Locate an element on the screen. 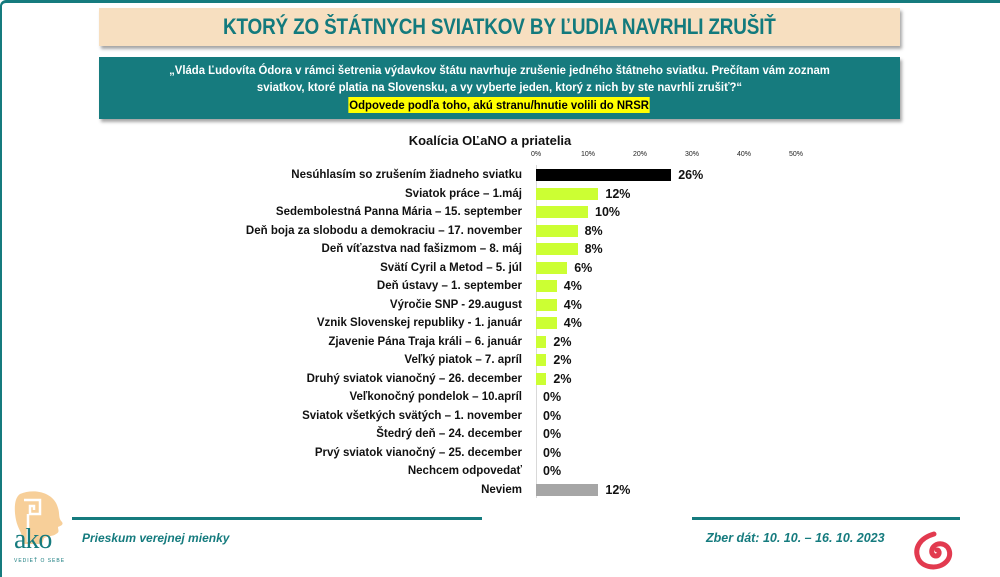 The height and width of the screenshot is (577, 1000). bar-row: Veľkonočný pondelok – 10.apríl 0% is located at coordinates (500, 397).